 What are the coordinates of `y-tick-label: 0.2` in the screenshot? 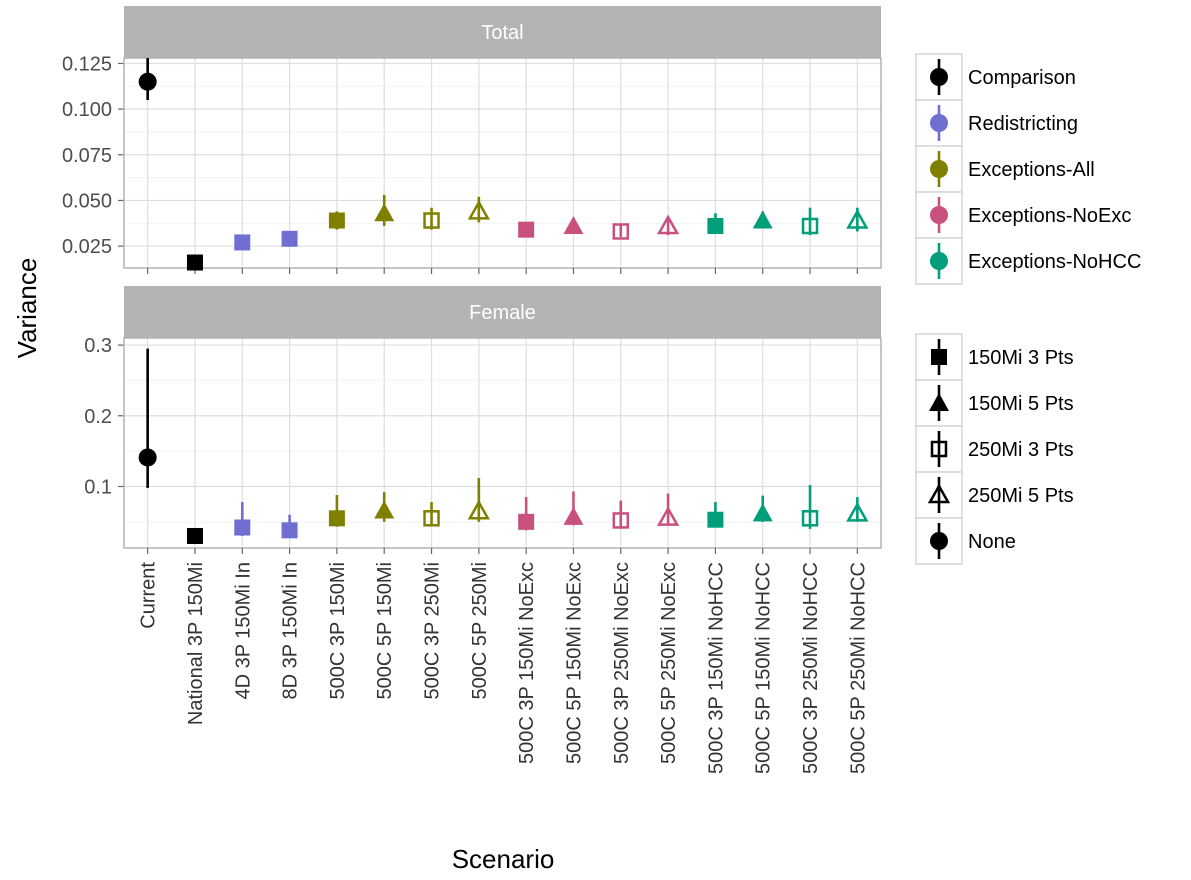 It's located at (98, 417).